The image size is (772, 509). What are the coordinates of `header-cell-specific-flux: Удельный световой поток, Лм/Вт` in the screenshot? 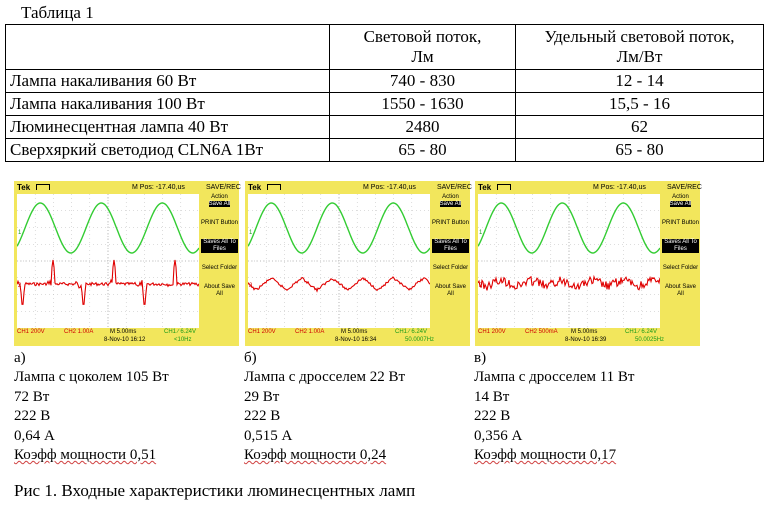 It's located at (639, 47).